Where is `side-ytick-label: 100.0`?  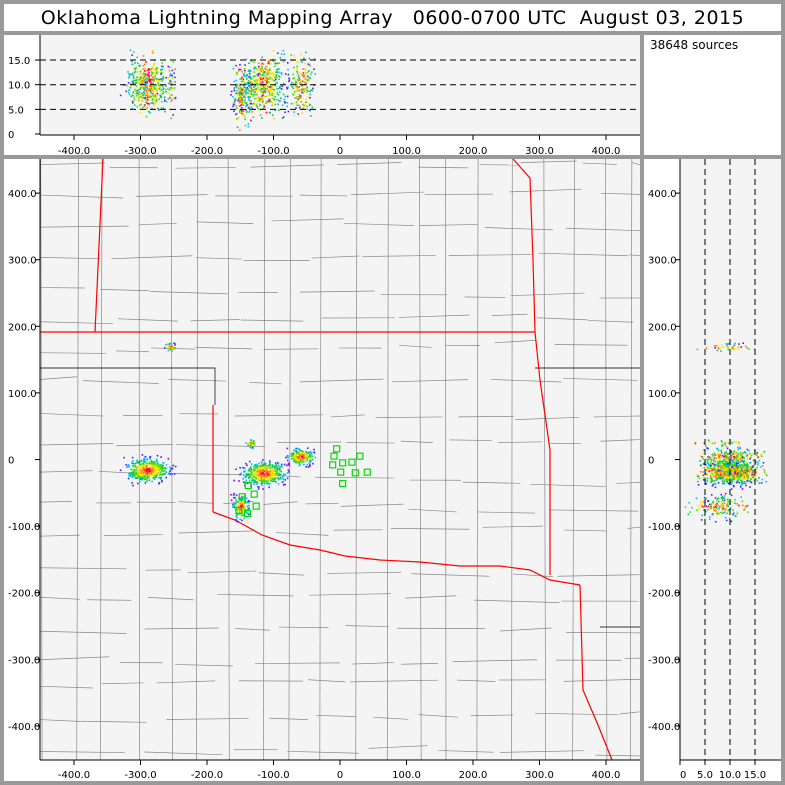
side-ytick-label: 100.0 is located at coordinates (662, 394).